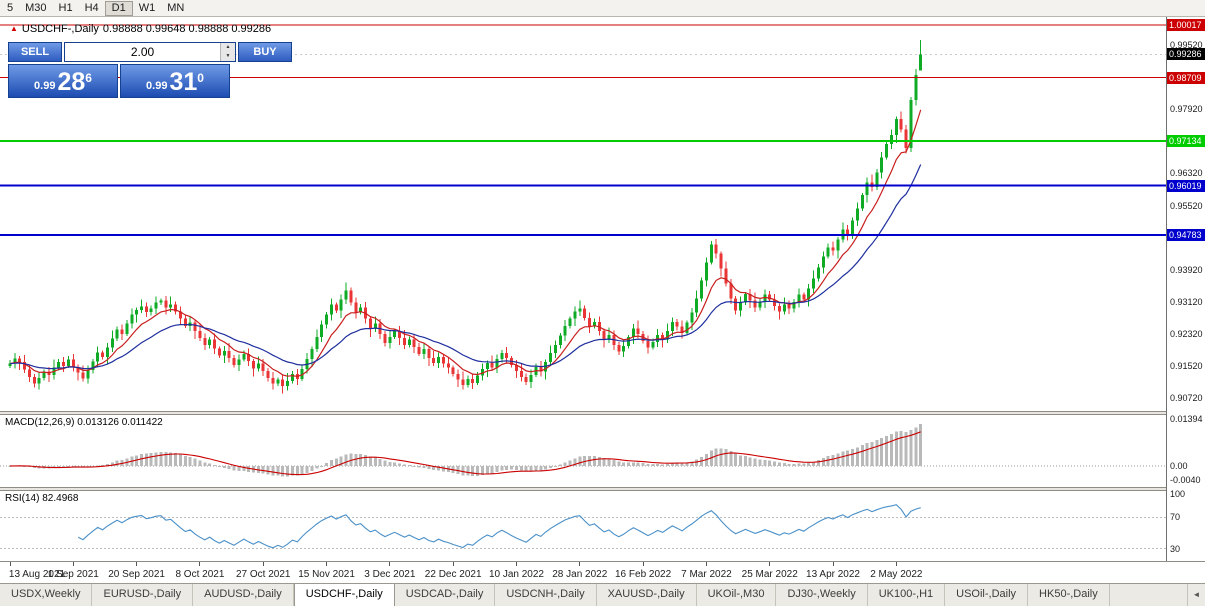  Describe the element at coordinates (1186, 54) in the screenshot. I see `price-axis-level-label: 0.99286` at that location.